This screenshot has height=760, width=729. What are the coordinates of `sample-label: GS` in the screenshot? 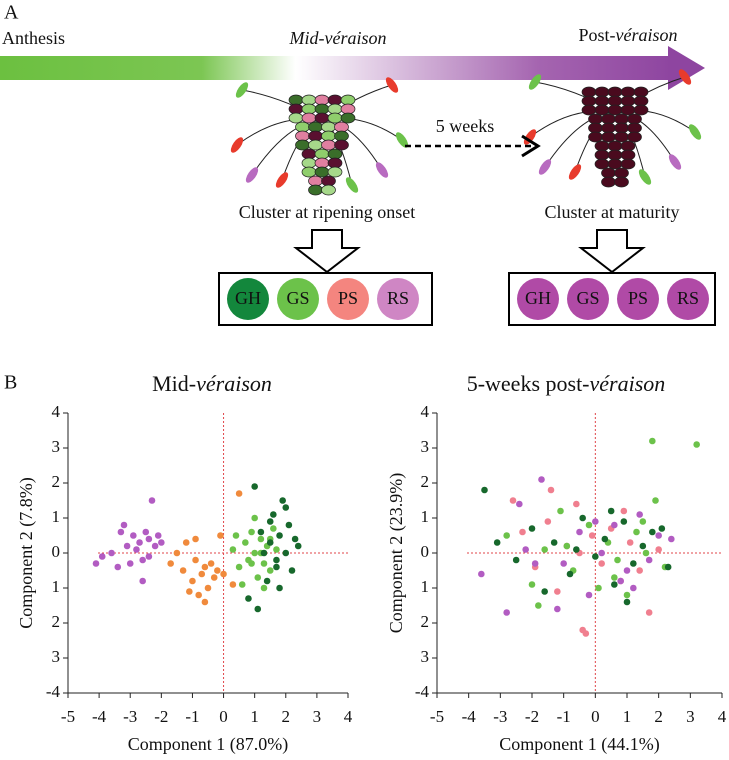 It's located at (587, 298).